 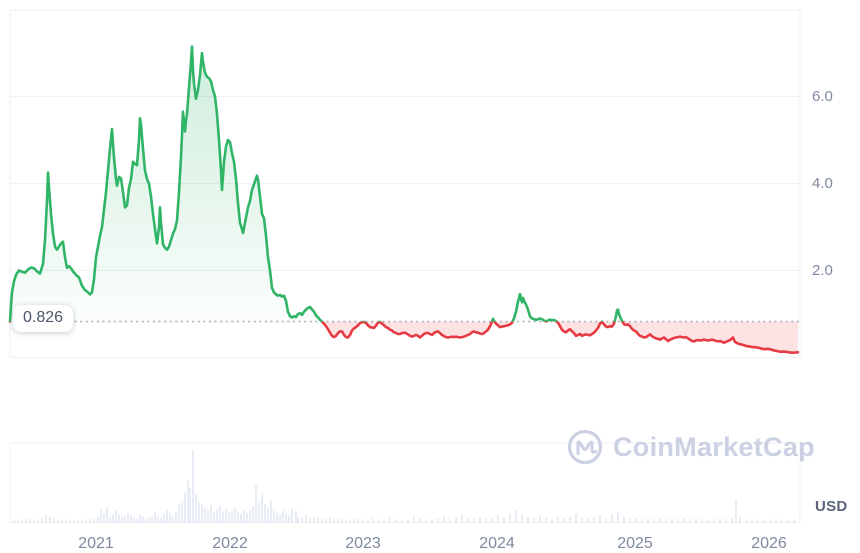 What do you see at coordinates (769, 543) in the screenshot?
I see `x-axis-year-label: 2026` at bounding box center [769, 543].